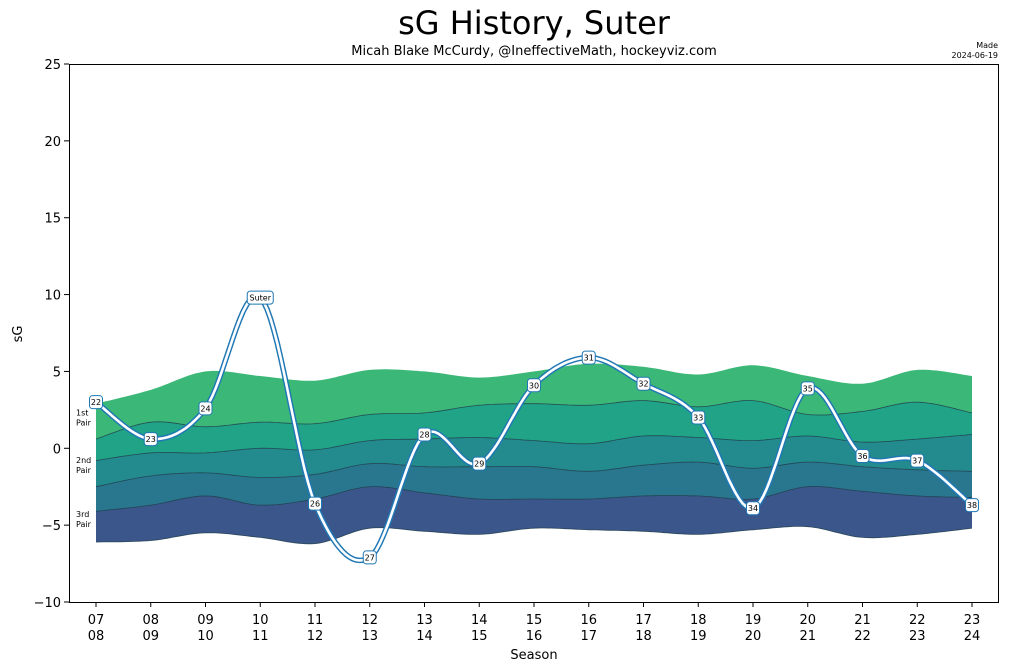  What do you see at coordinates (150, 636) in the screenshot?
I see `x-tick-label-bottom: 09` at bounding box center [150, 636].